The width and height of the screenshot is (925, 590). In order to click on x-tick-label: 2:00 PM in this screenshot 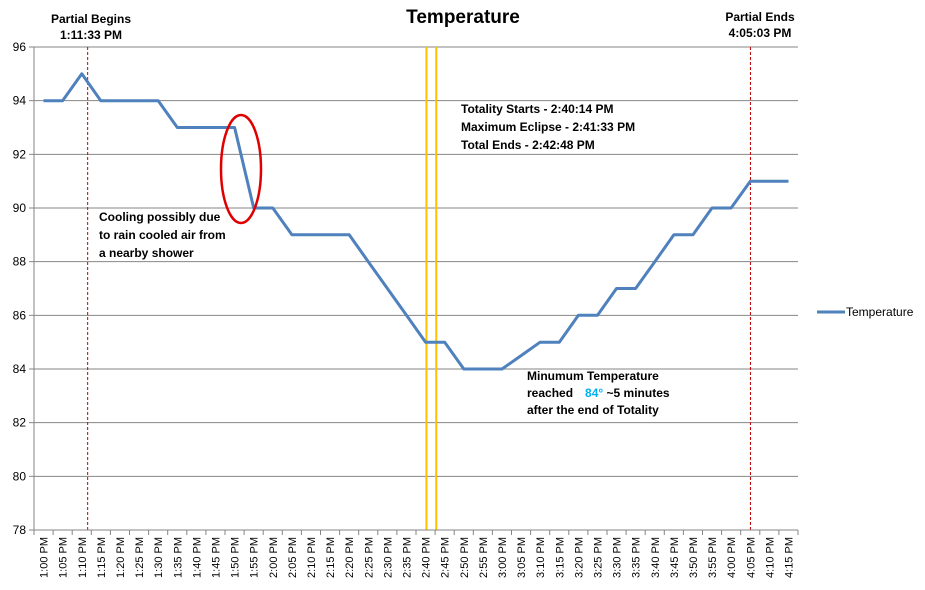, I will do `click(274, 557)`.